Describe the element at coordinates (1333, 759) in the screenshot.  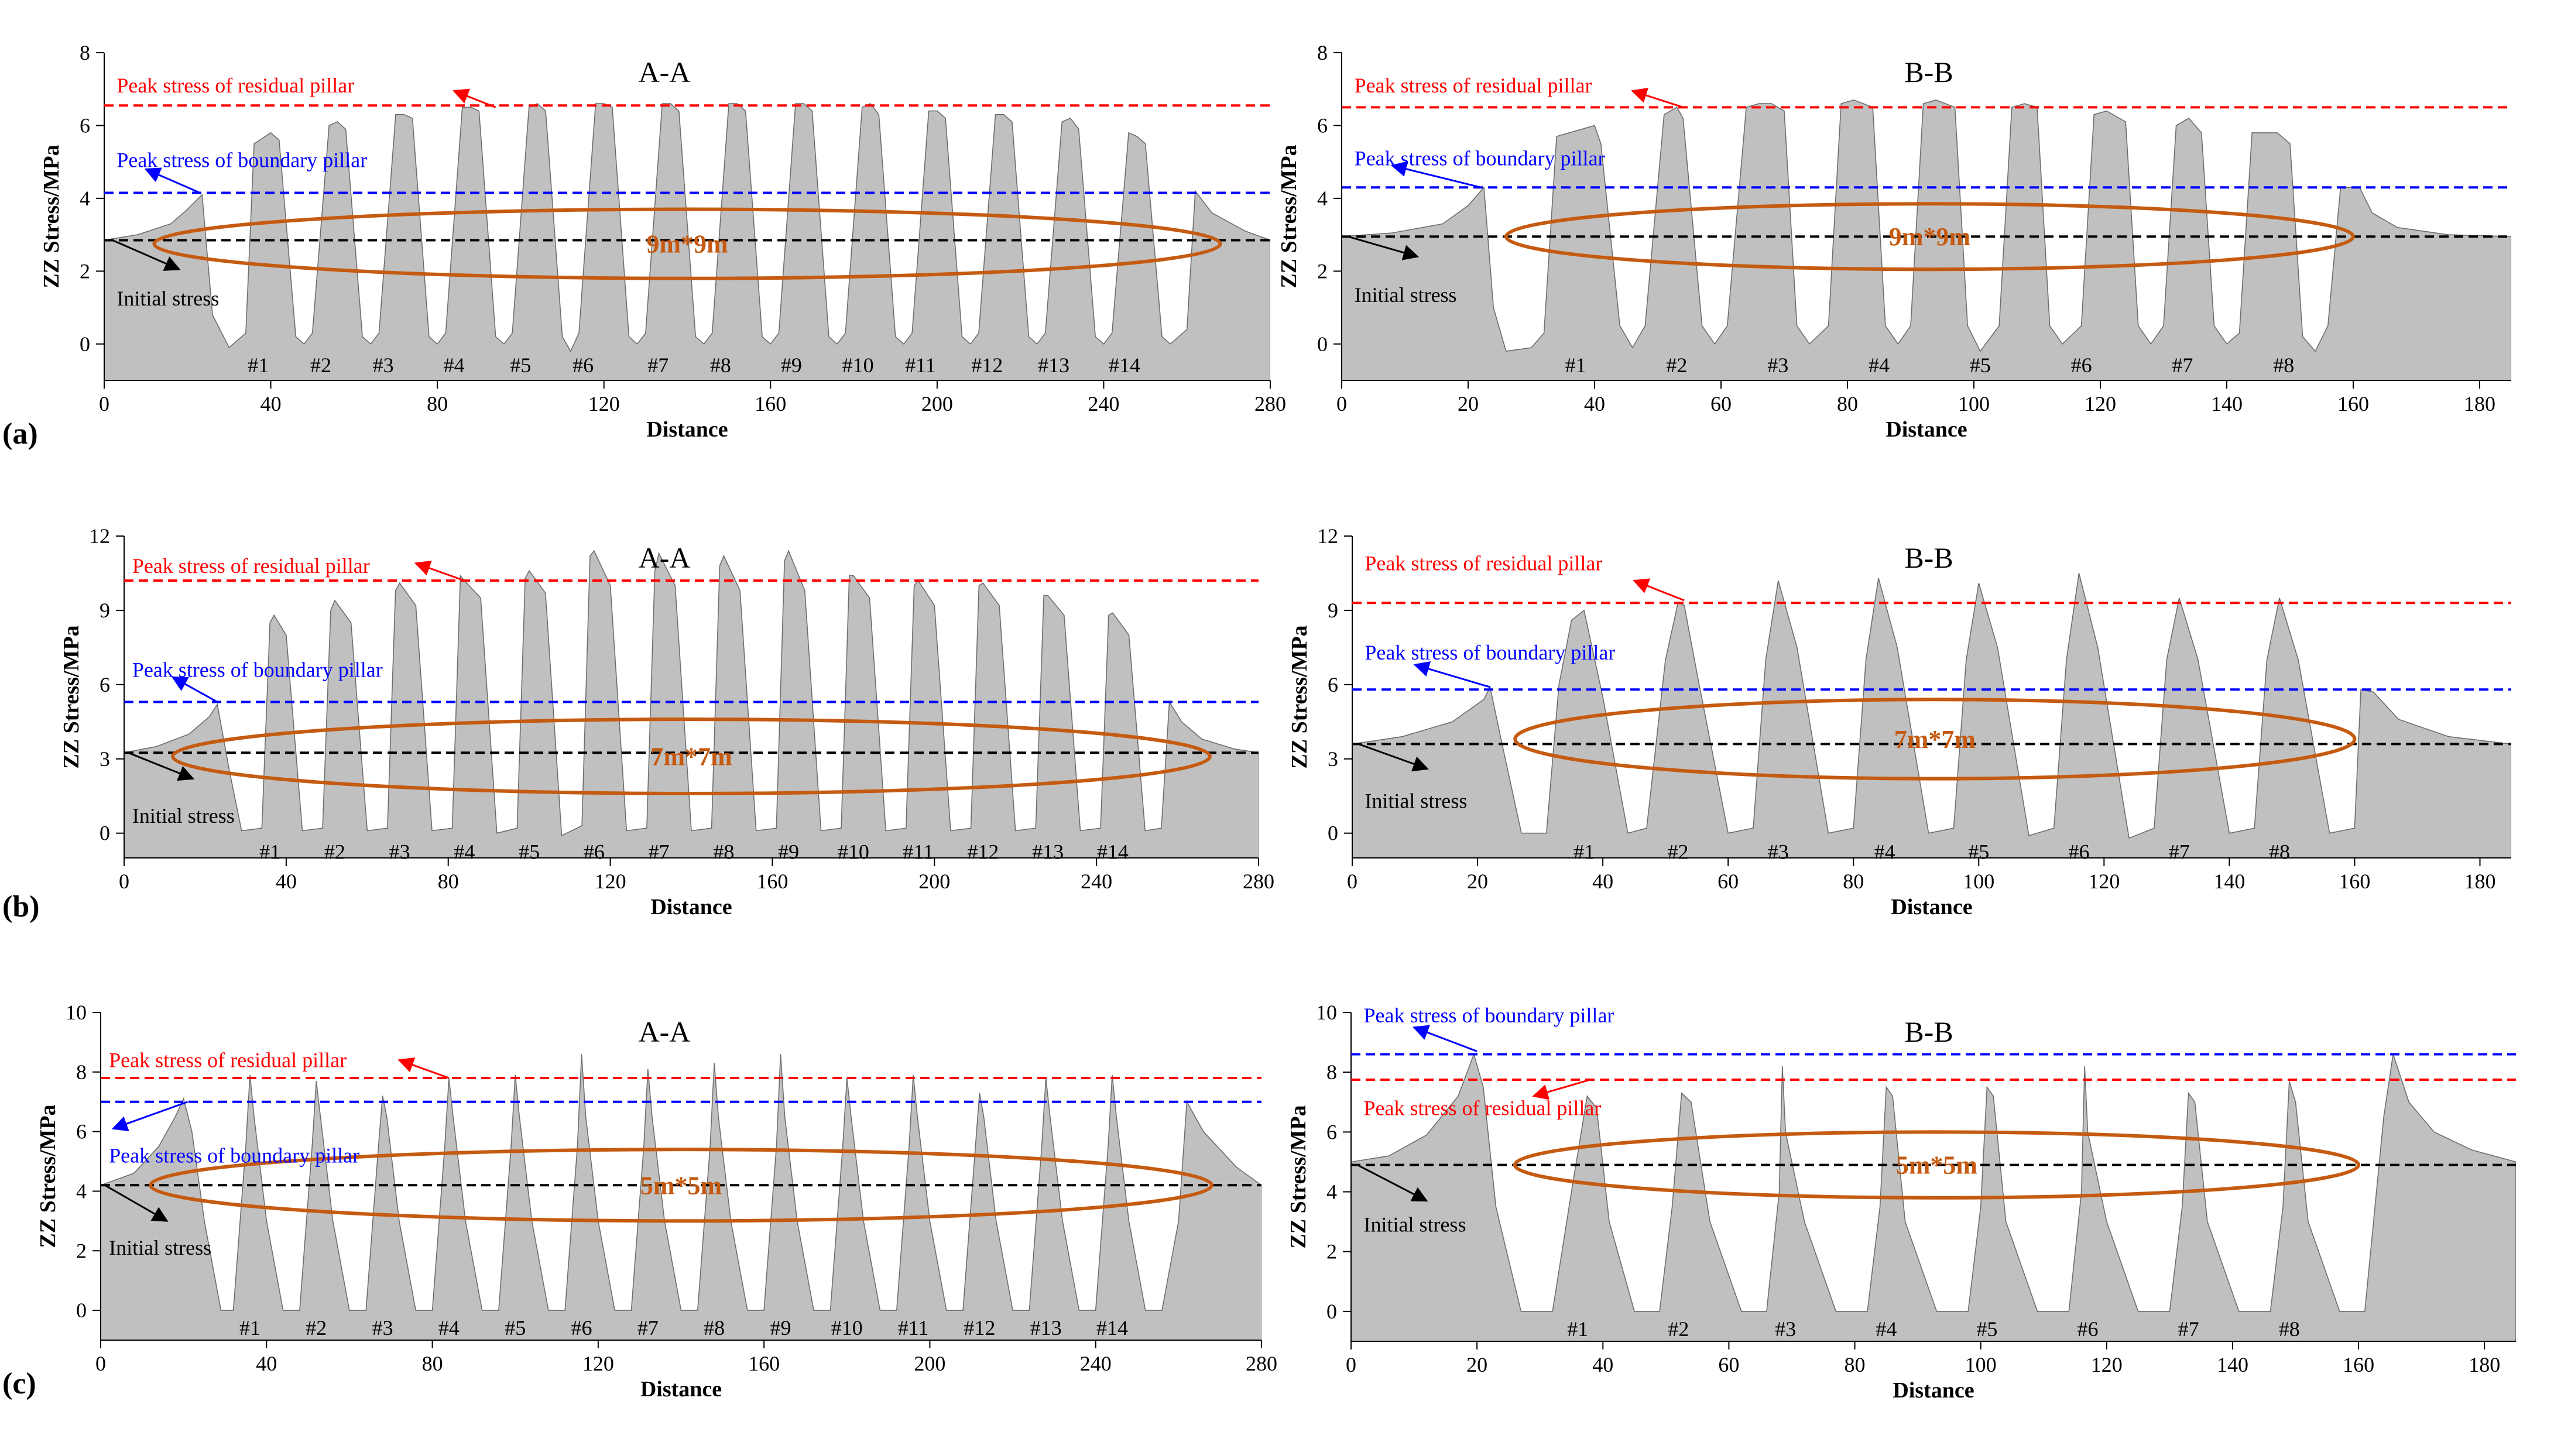
I see `y-tick-label: 3` at that location.